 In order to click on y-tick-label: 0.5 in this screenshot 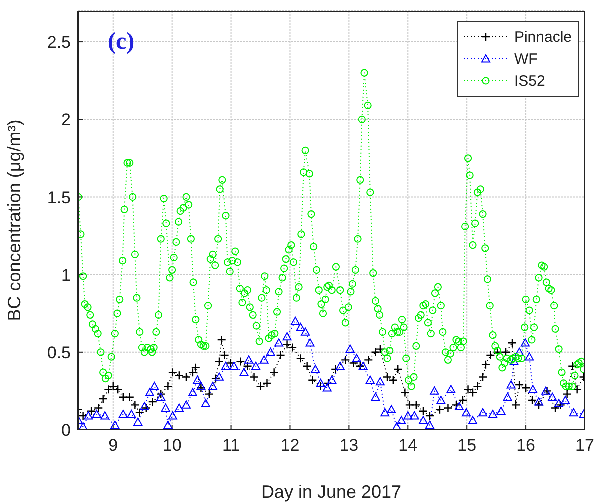, I will do `click(59, 352)`.